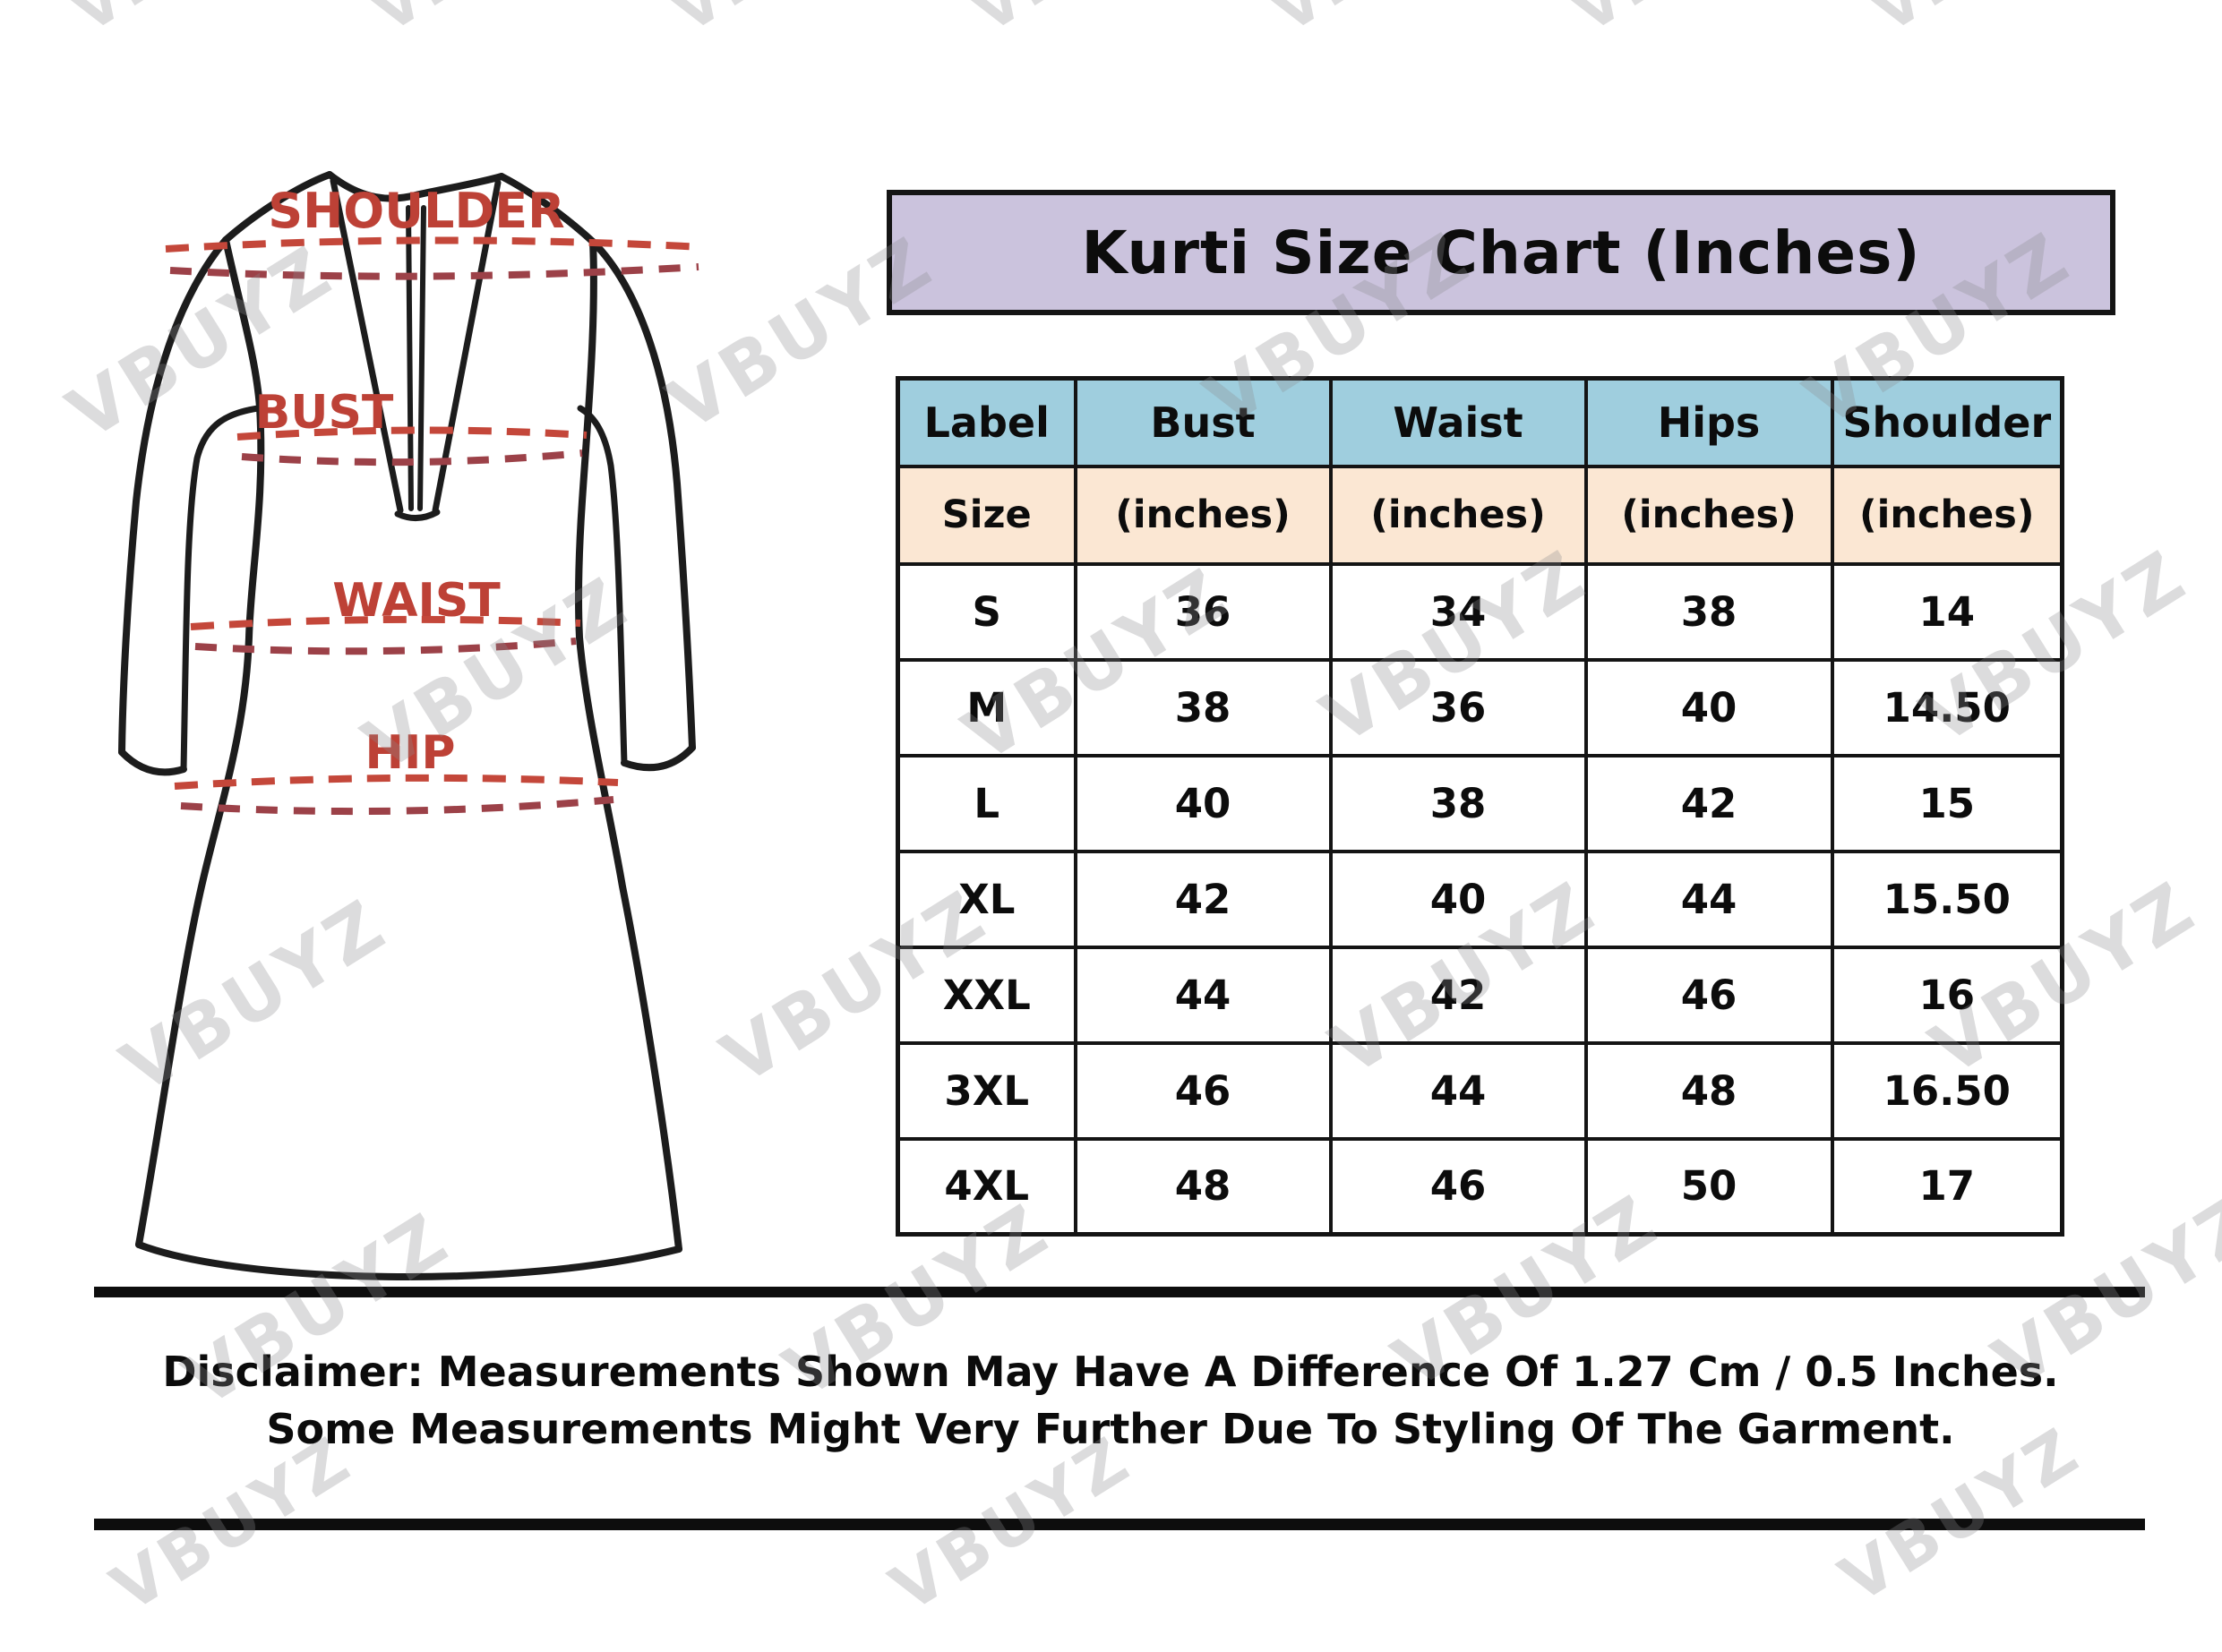 The height and width of the screenshot is (1652, 2222). I want to click on measure-lines, so click(434, 526).